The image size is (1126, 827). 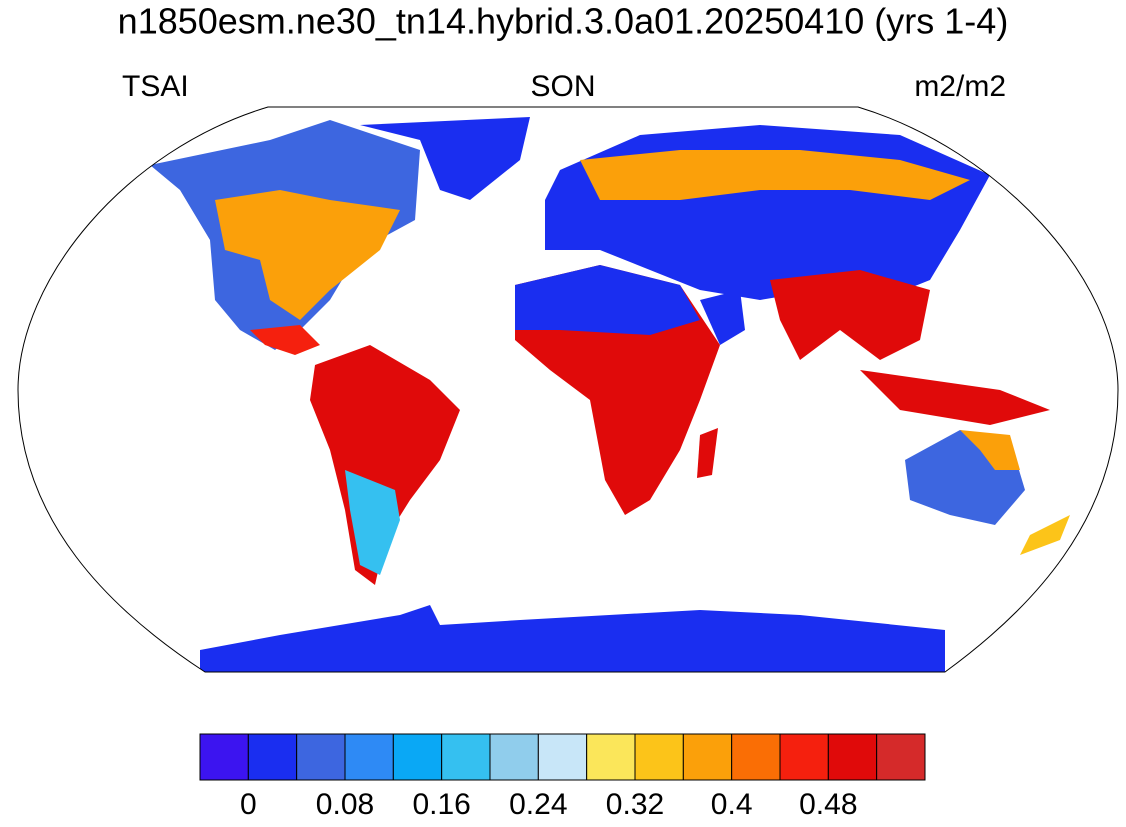 I want to click on greenland, so click(x=445, y=158).